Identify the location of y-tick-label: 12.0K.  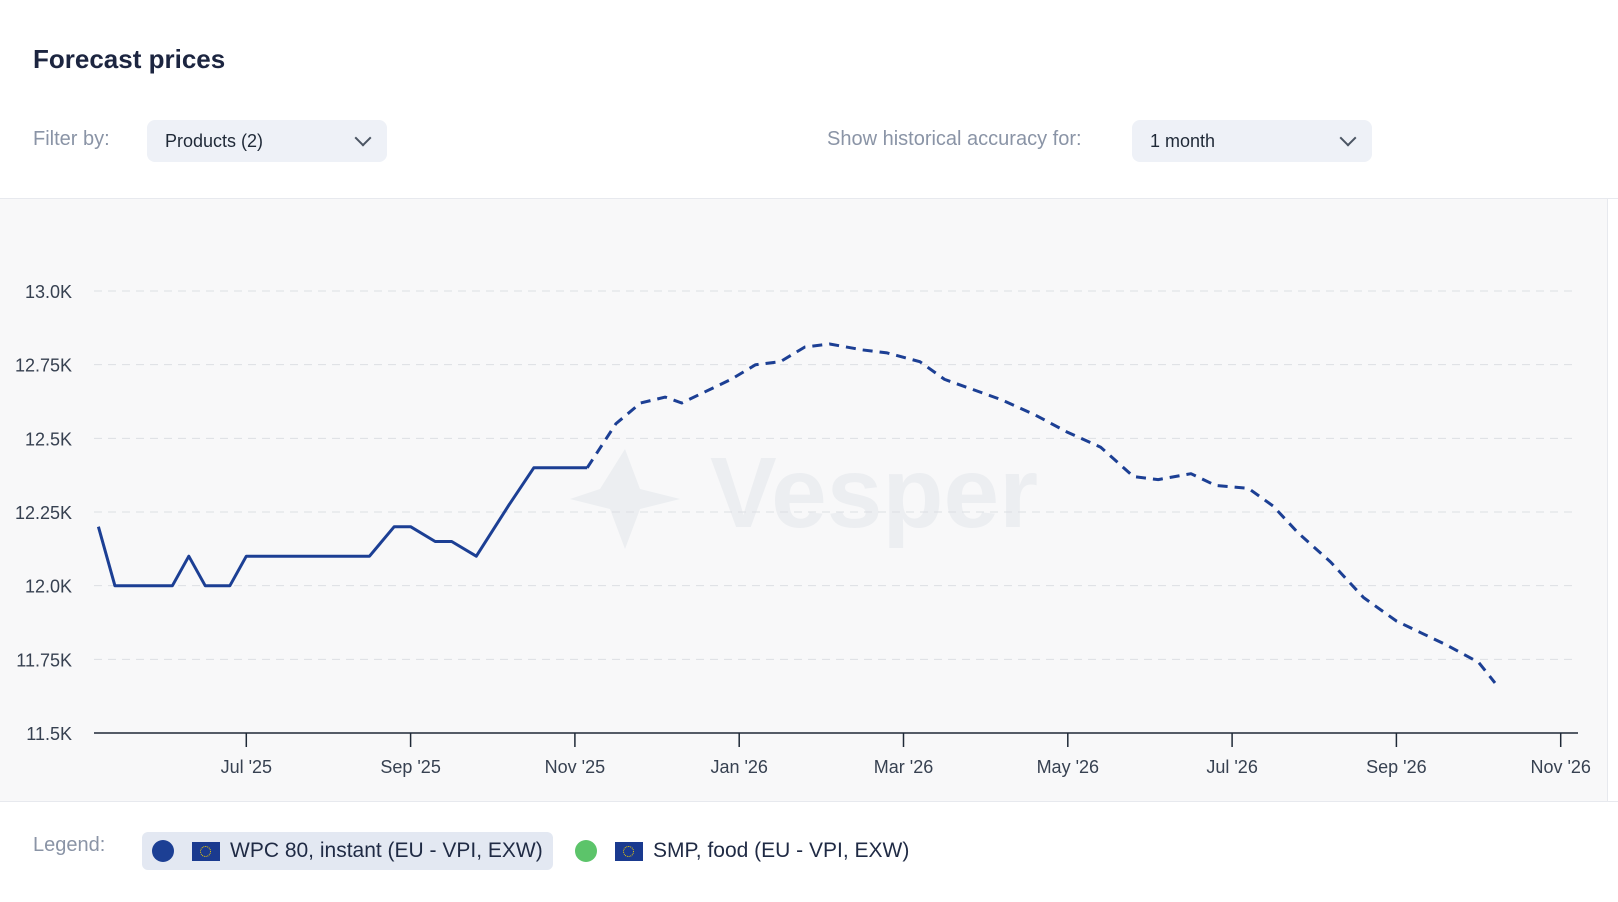
(48, 587).